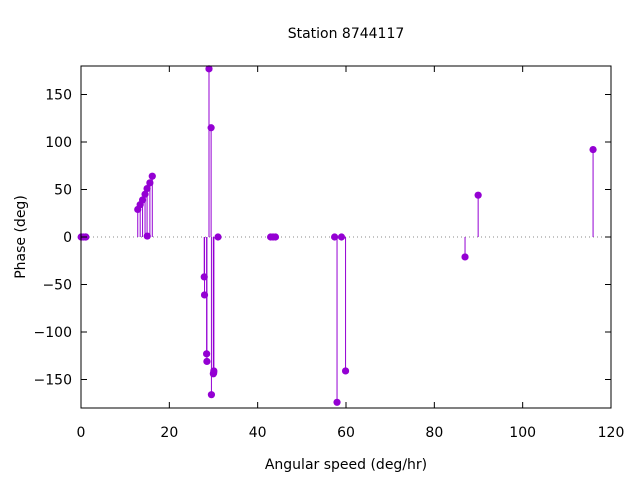  What do you see at coordinates (522, 433) in the screenshot?
I see `x-tick-label-100: 100` at bounding box center [522, 433].